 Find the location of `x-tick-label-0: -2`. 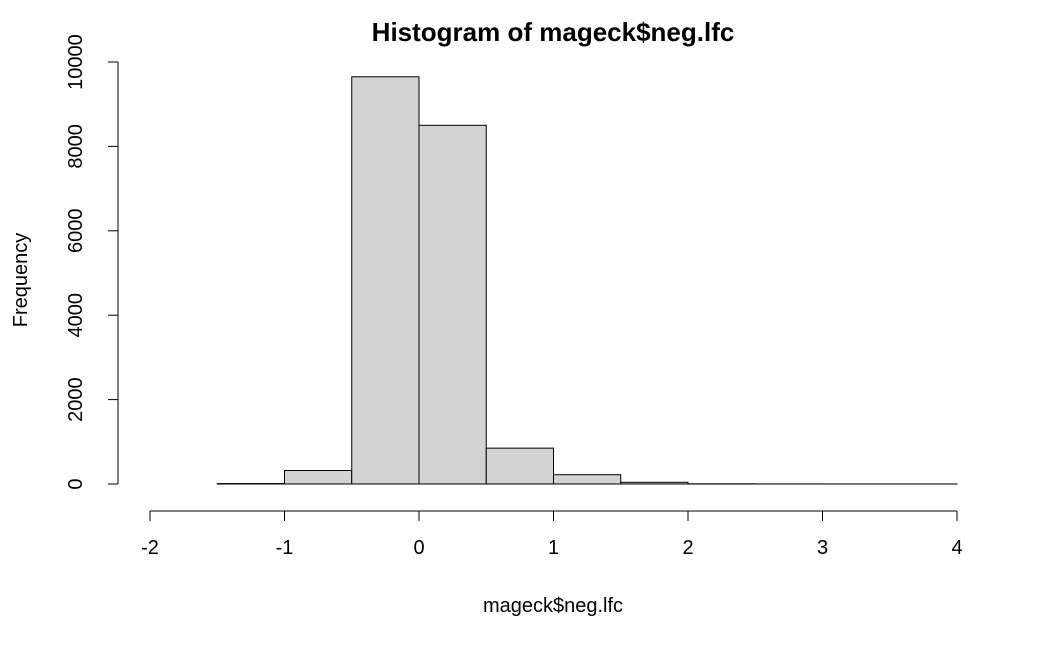

x-tick-label-0: -2 is located at coordinates (150, 548).